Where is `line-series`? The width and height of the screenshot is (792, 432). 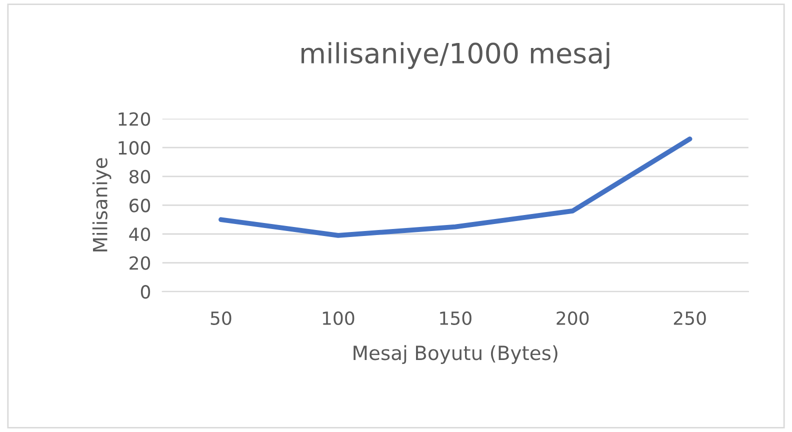 line-series is located at coordinates (455, 187).